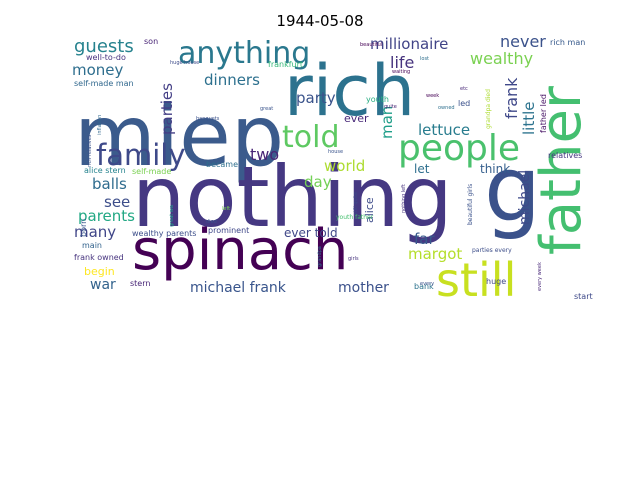 Image resolution: width=640 pixels, height=480 pixels. What do you see at coordinates (90, 150) in the screenshot?
I see `word: rich relatives` at bounding box center [90, 150].